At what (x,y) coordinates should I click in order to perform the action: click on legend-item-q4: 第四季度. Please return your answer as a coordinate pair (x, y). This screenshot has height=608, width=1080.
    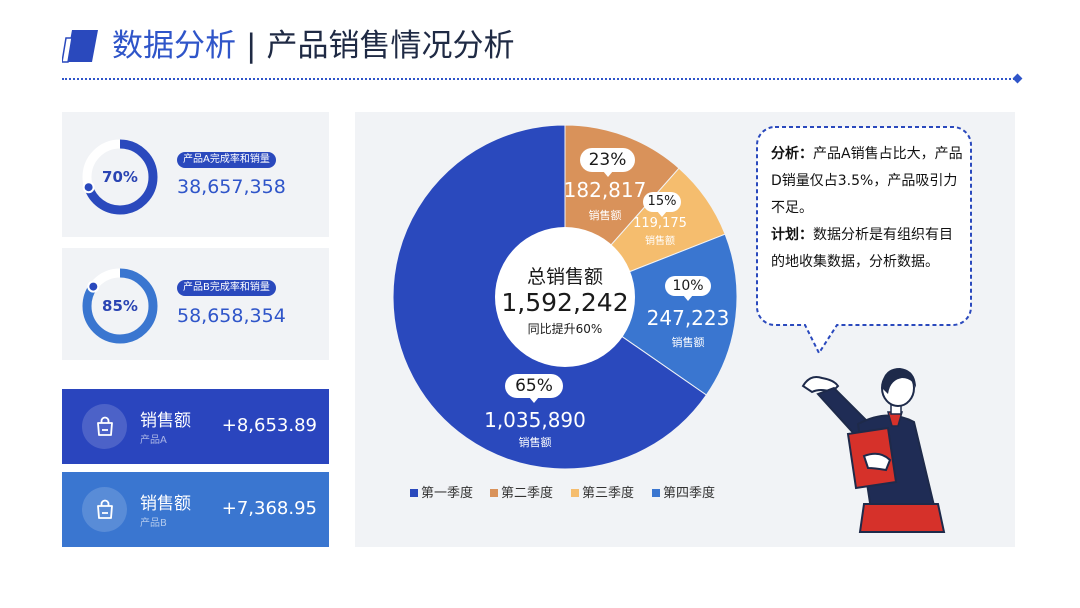
    Looking at the image, I should click on (683, 494).